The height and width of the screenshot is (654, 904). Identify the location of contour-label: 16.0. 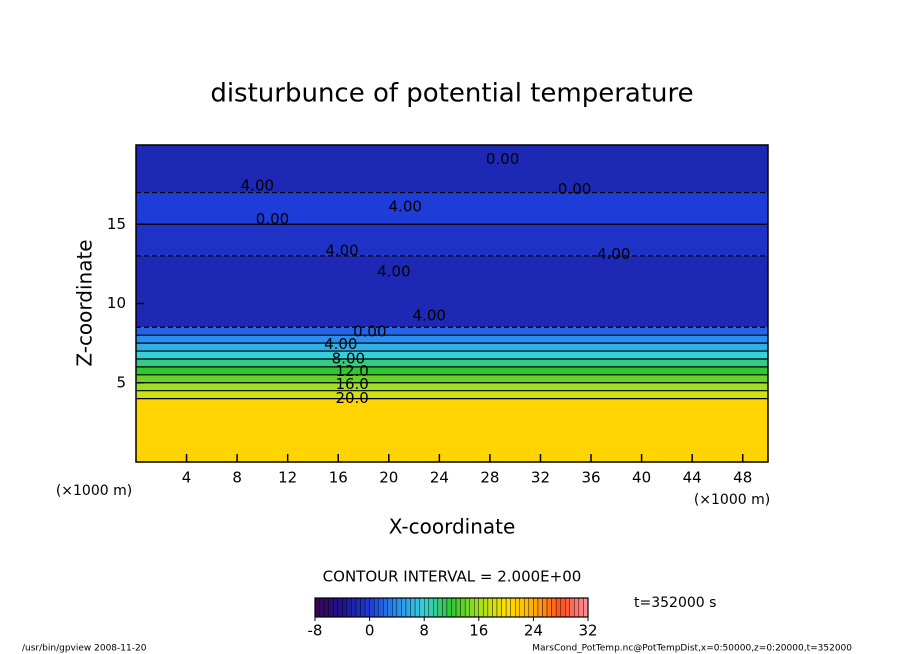
(351, 384).